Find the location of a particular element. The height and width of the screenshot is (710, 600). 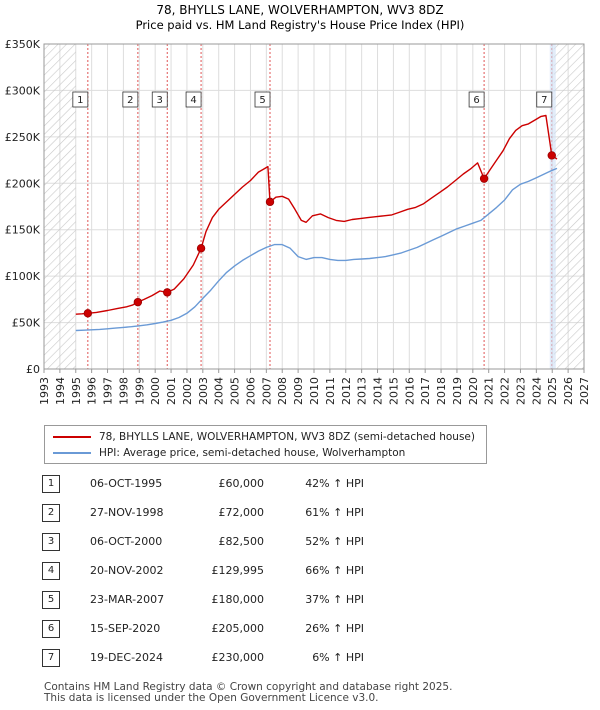

x-tick-label: 2013 is located at coordinates (362, 391).